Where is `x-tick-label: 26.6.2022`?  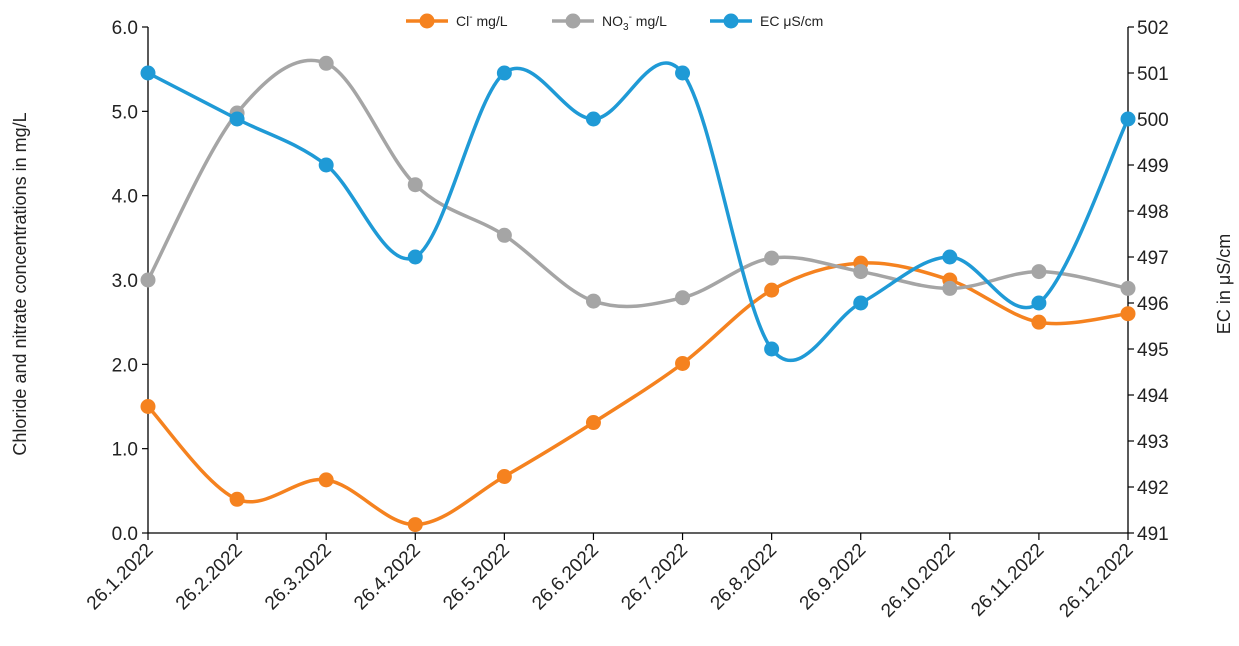 x-tick-label: 26.6.2022 is located at coordinates (565, 577).